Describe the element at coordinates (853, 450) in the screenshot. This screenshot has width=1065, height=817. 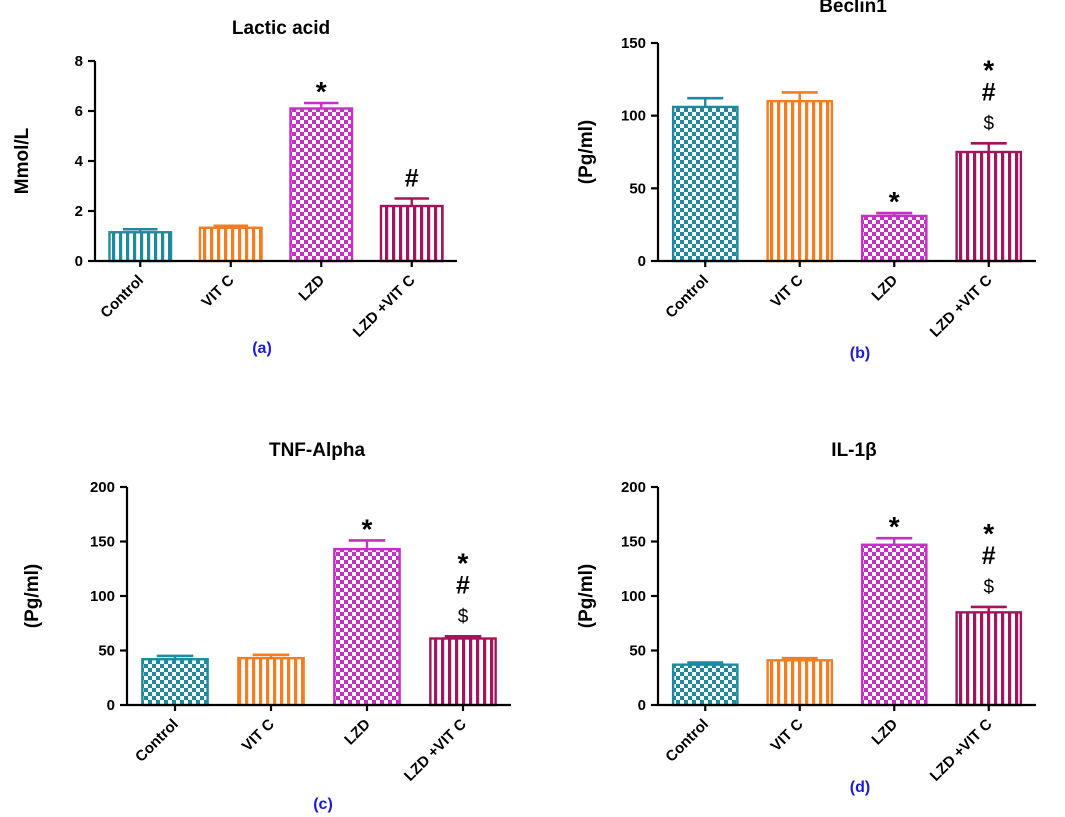
I see `chart-title: IL-1β` at that location.